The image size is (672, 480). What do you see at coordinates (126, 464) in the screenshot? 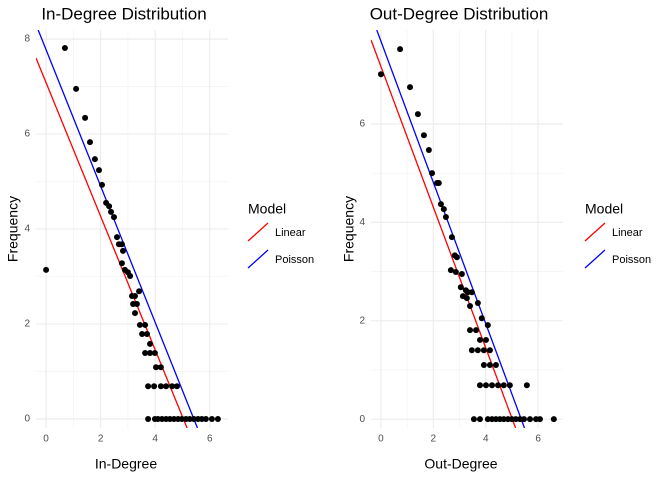
I see `x-axis-label: In-Degree` at bounding box center [126, 464].